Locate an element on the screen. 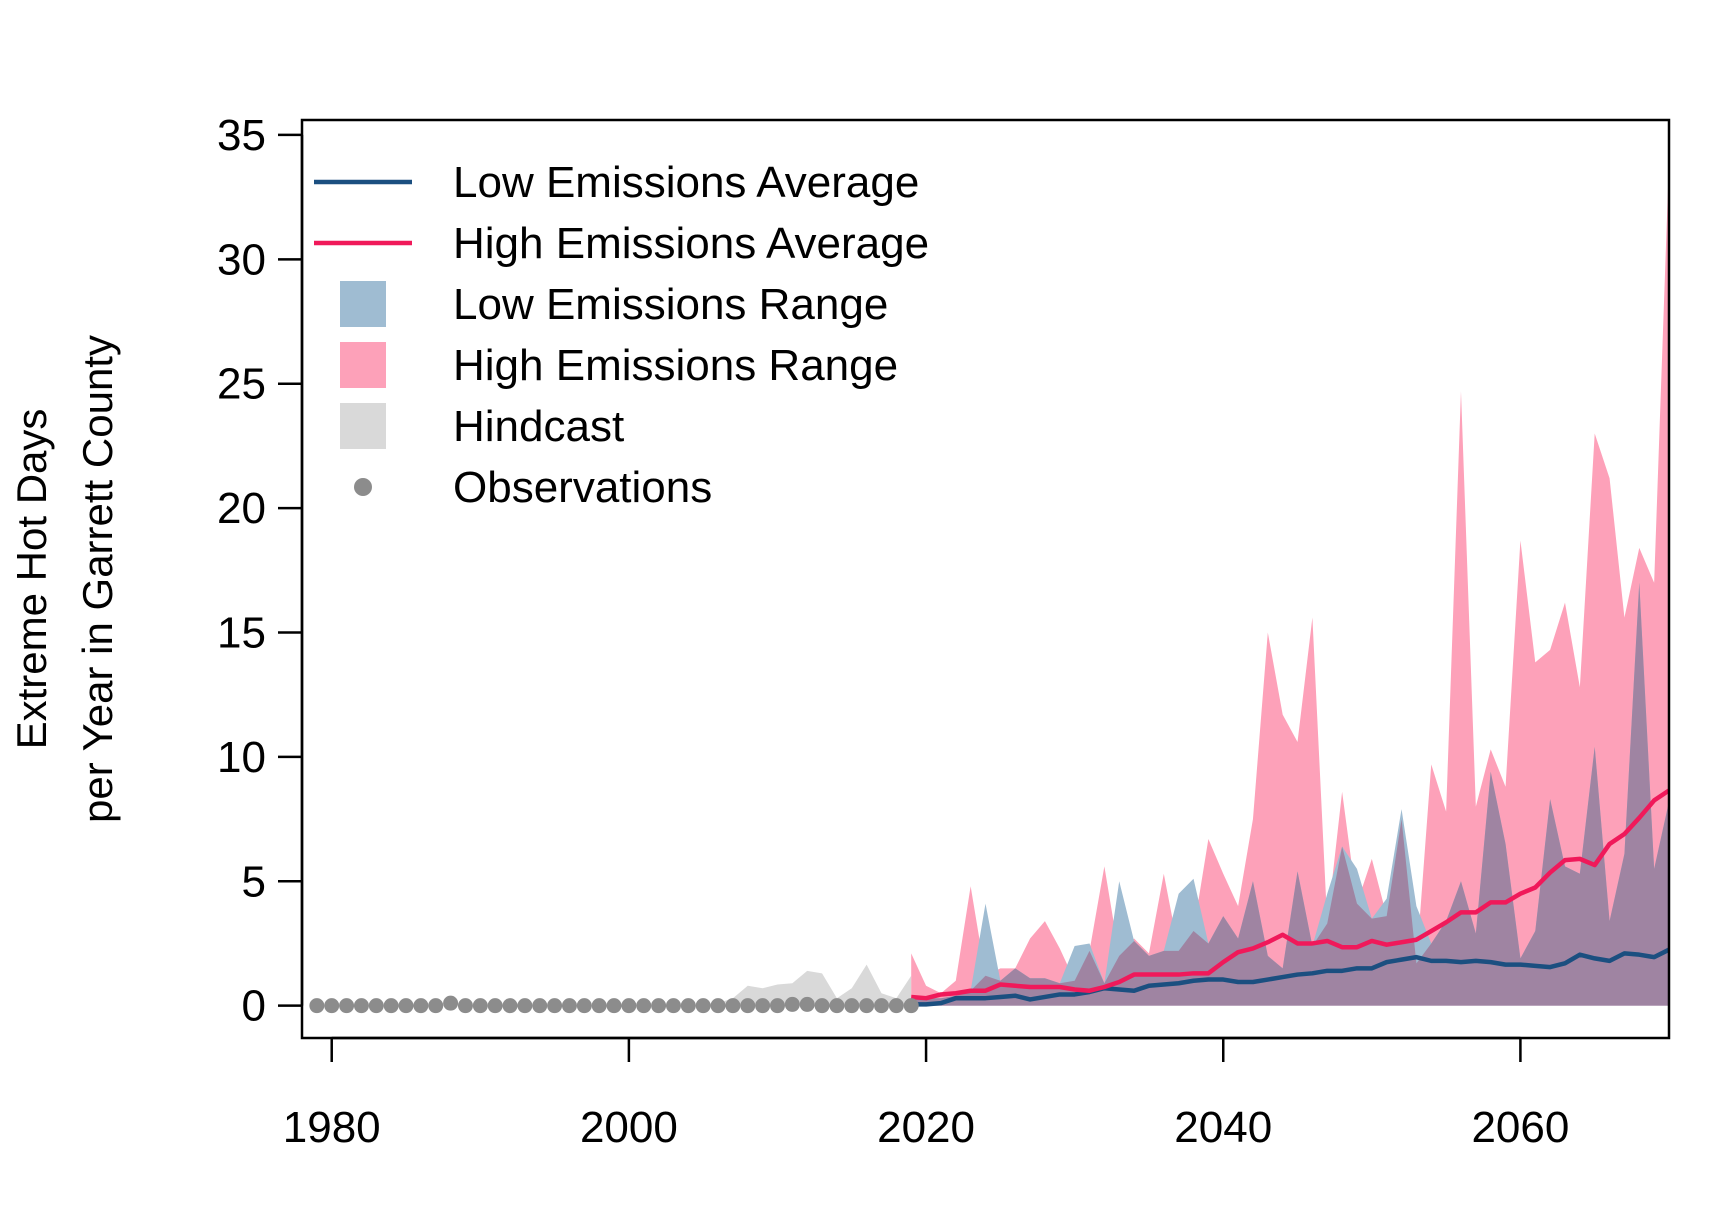 This screenshot has height=1212, width=1716. legend-item: Low Emissions Range is located at coordinates (614, 304).